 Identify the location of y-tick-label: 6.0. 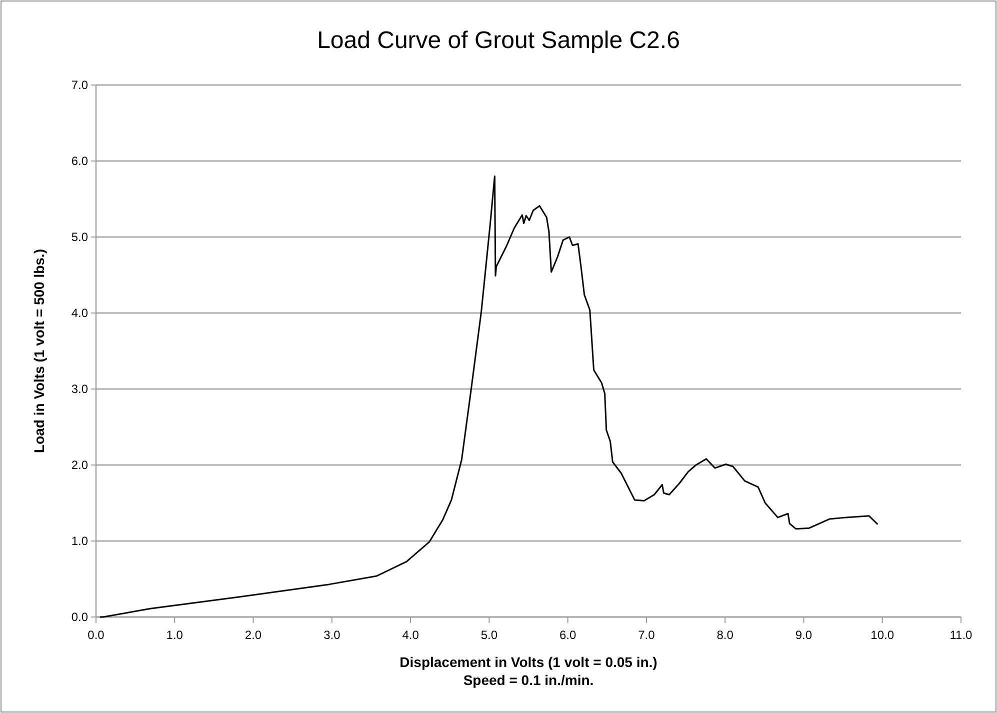
(79, 161).